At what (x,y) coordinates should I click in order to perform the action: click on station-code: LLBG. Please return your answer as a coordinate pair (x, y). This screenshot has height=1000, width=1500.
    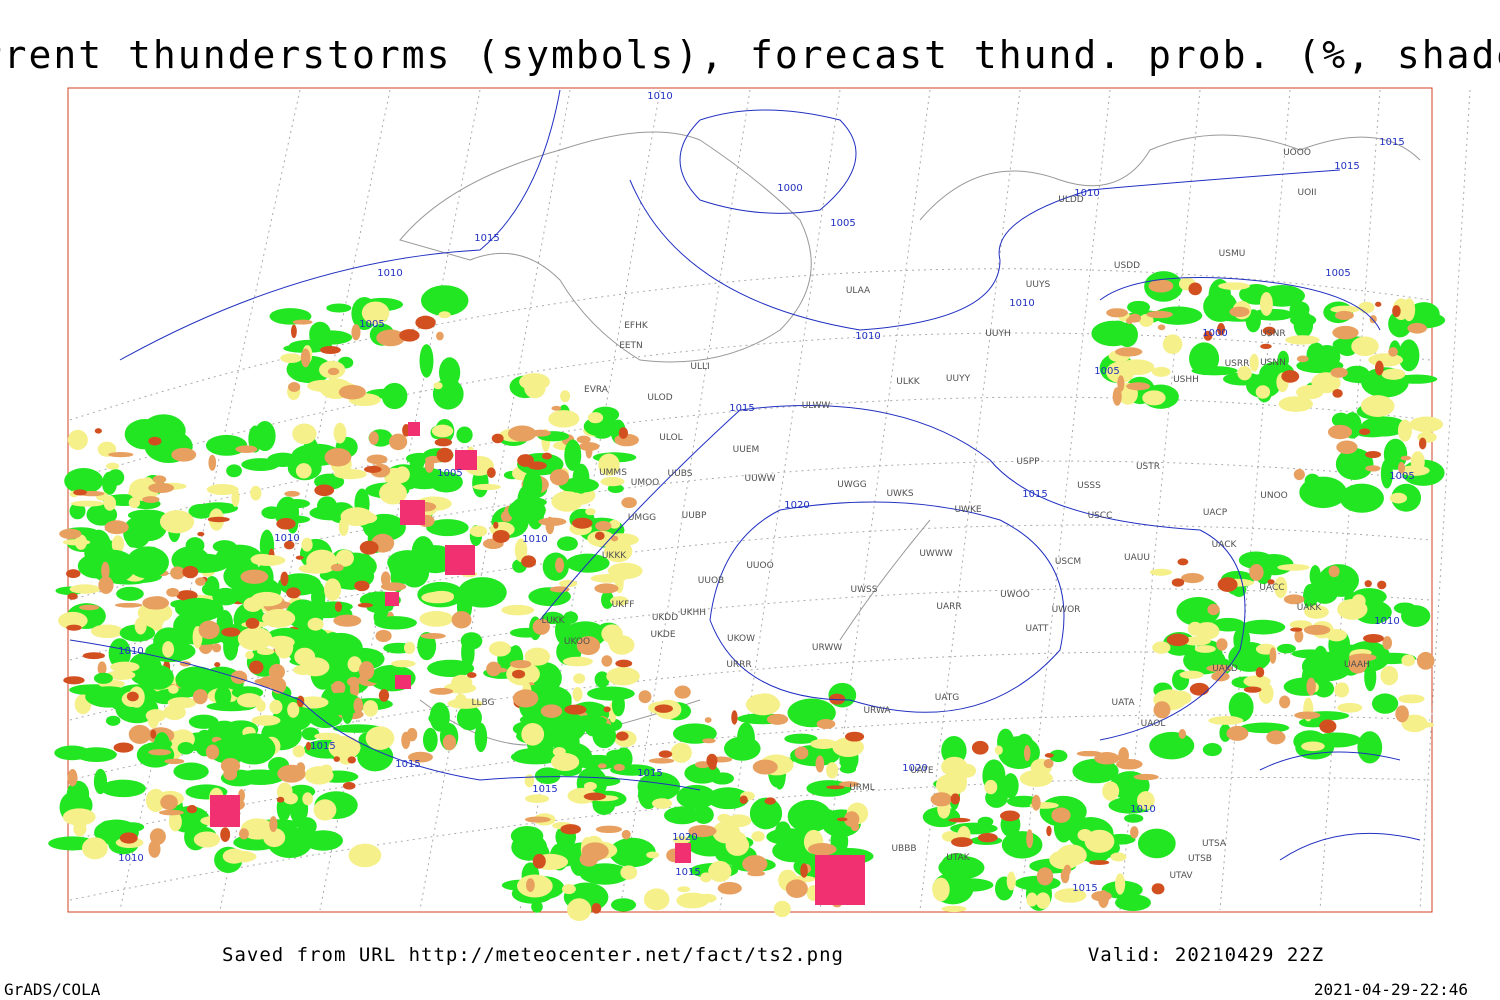
    Looking at the image, I should click on (482, 703).